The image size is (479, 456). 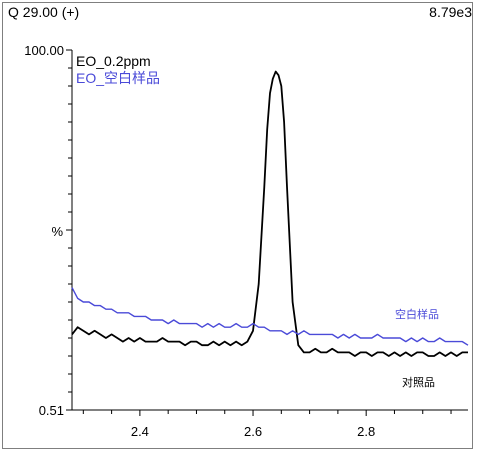 I want to click on annotation-blank-sample: 空白样品, so click(x=417, y=314).